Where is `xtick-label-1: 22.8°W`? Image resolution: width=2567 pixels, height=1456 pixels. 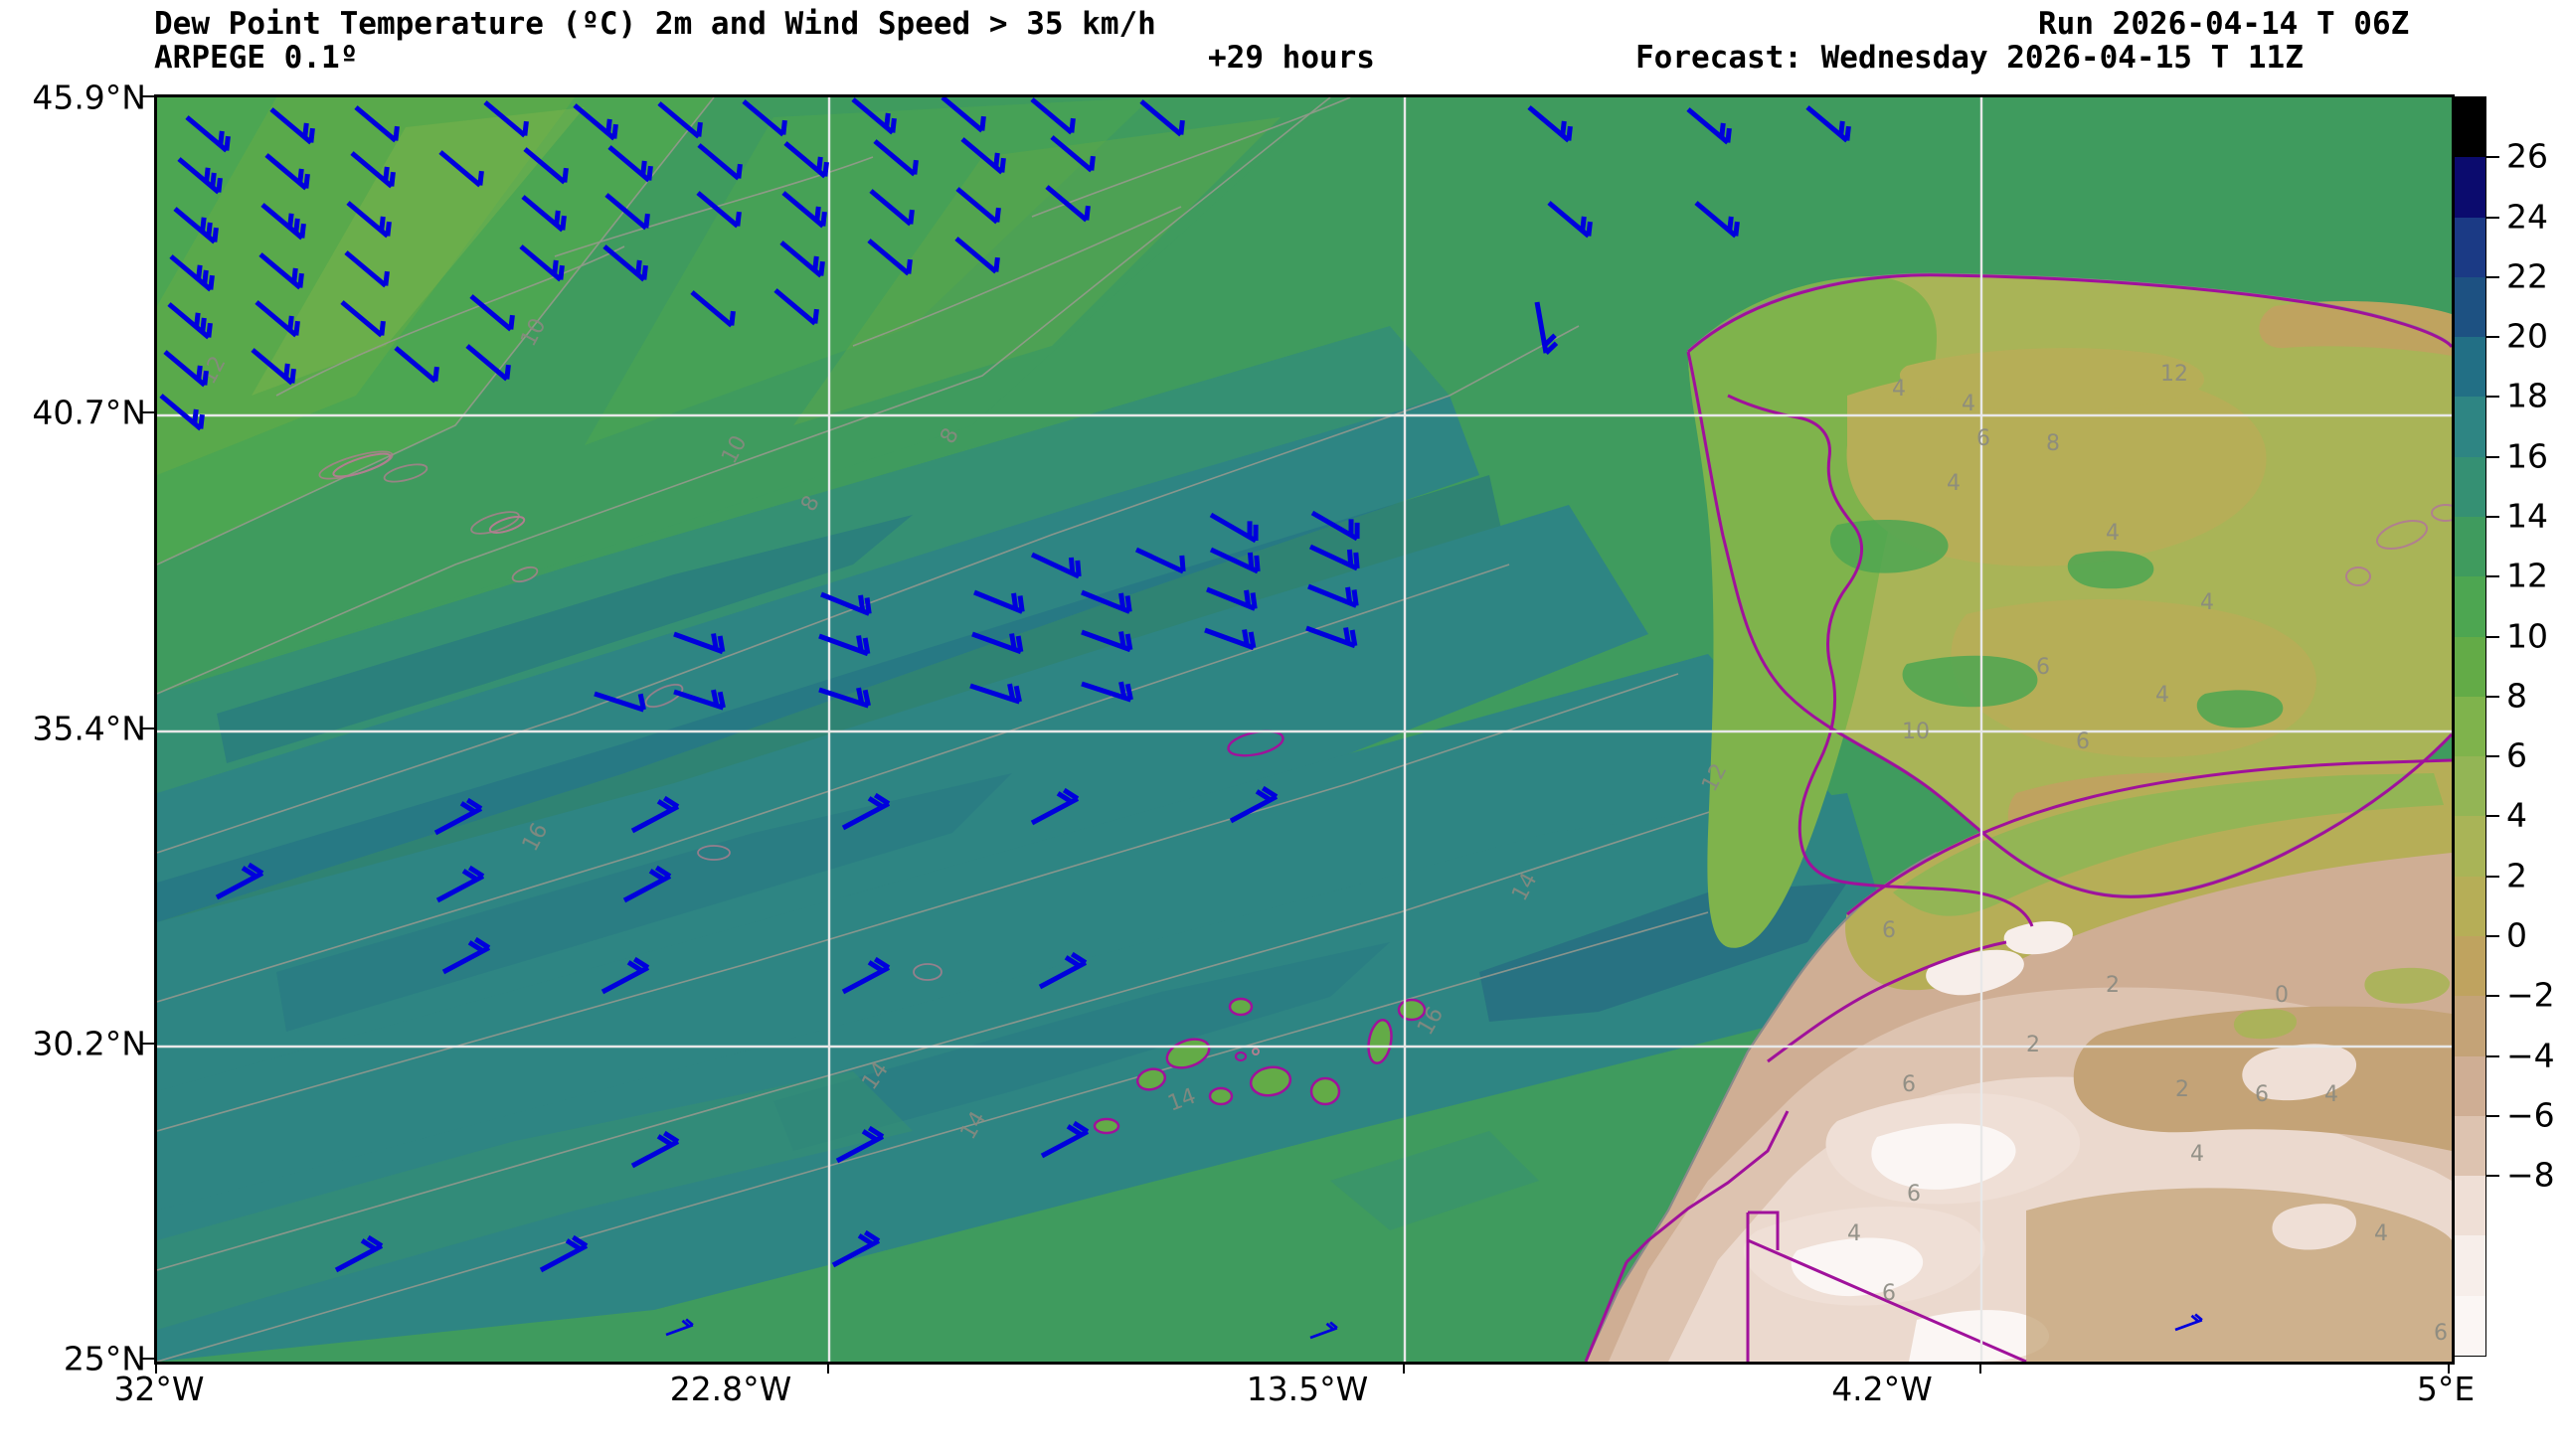 xtick-label-1: 22.8°W is located at coordinates (730, 1389).